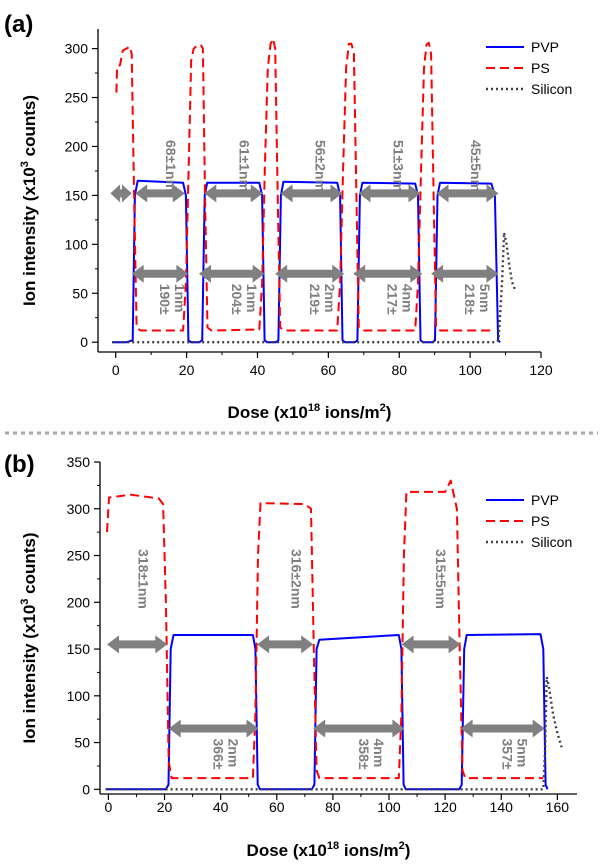 The image size is (603, 864). What do you see at coordinates (19, 464) in the screenshot?
I see `panel-label: (b)` at bounding box center [19, 464].